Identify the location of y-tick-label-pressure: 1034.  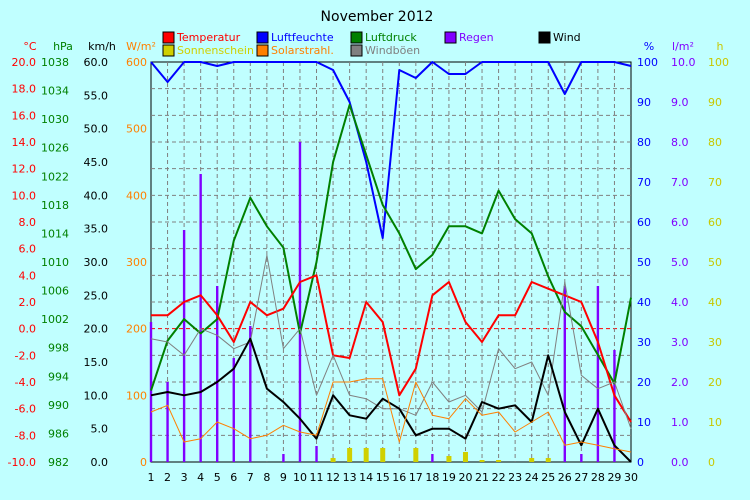
(55, 91).